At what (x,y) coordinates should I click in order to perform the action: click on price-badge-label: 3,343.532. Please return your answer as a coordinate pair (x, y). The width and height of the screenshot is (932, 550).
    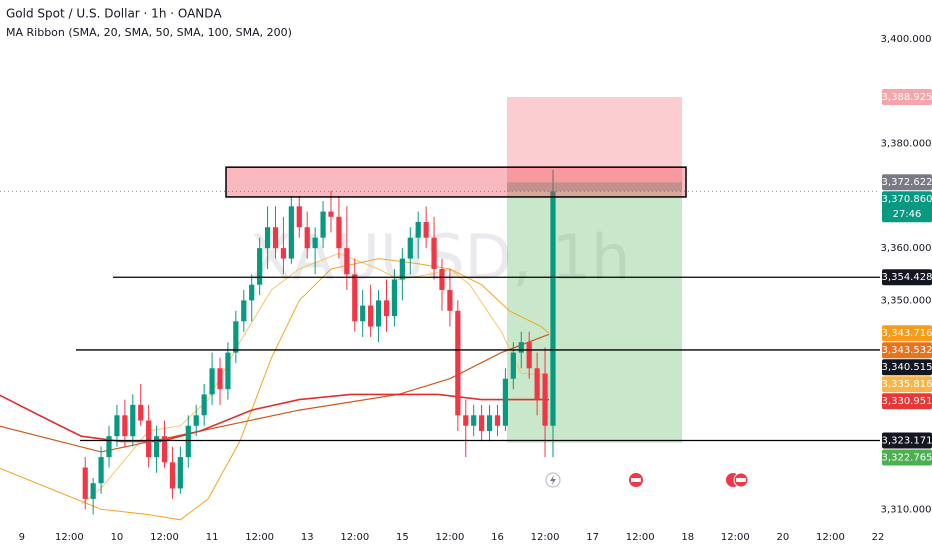
    Looking at the image, I should click on (907, 350).